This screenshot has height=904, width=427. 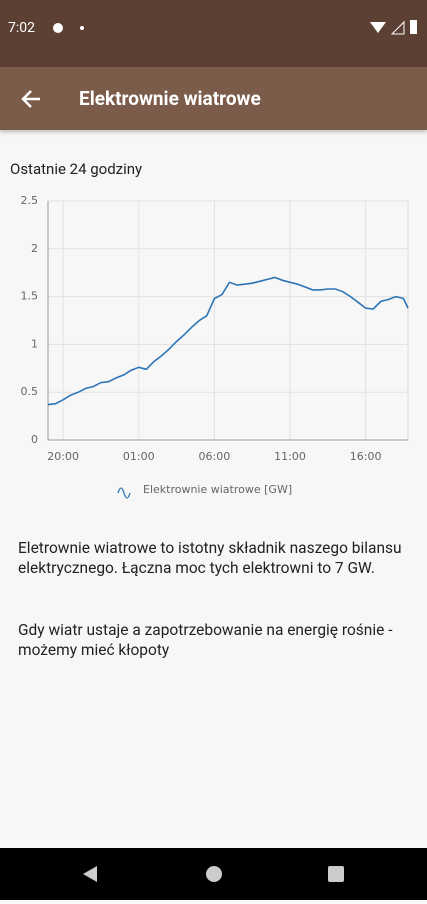 What do you see at coordinates (32, 99) in the screenshot?
I see `back-button` at bounding box center [32, 99].